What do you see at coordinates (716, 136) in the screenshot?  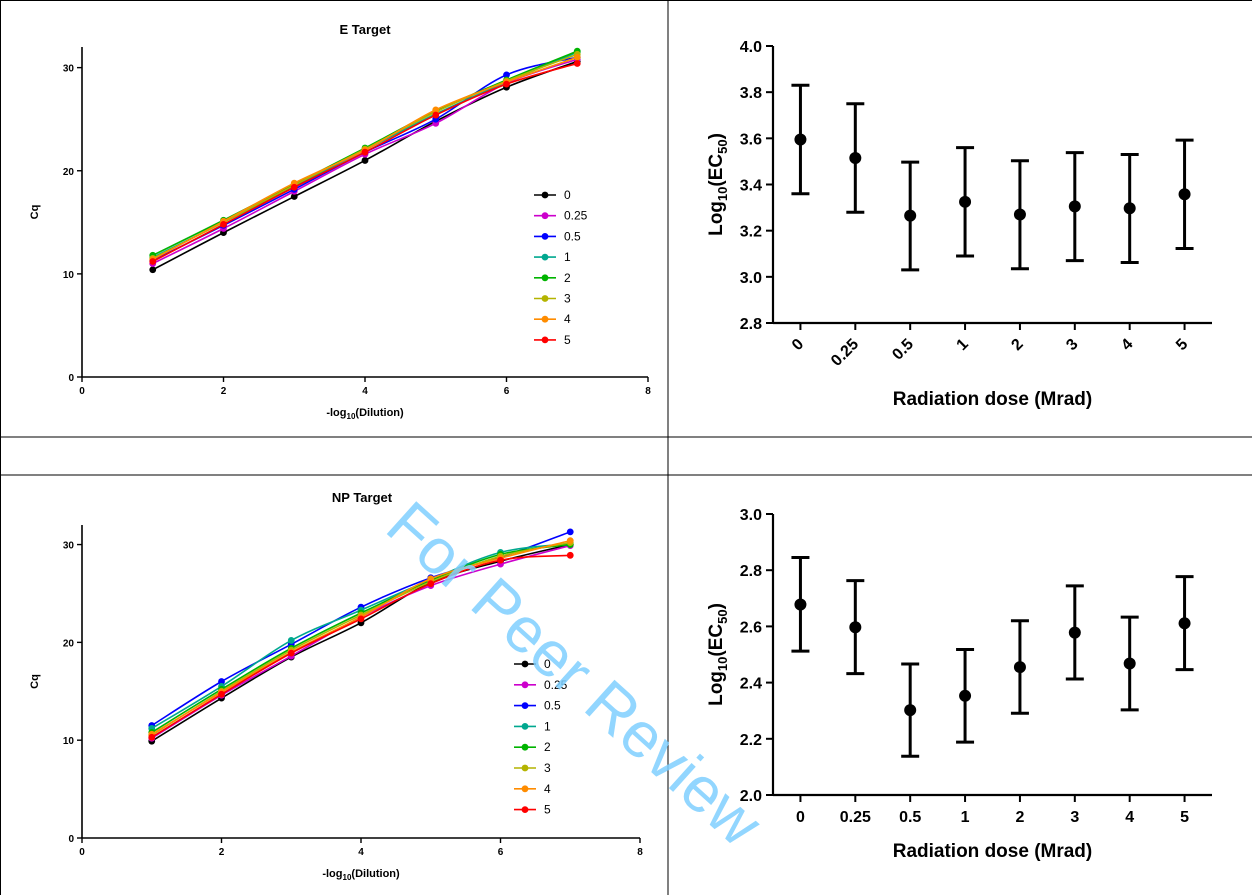 I see `label-segment: )` at bounding box center [716, 136].